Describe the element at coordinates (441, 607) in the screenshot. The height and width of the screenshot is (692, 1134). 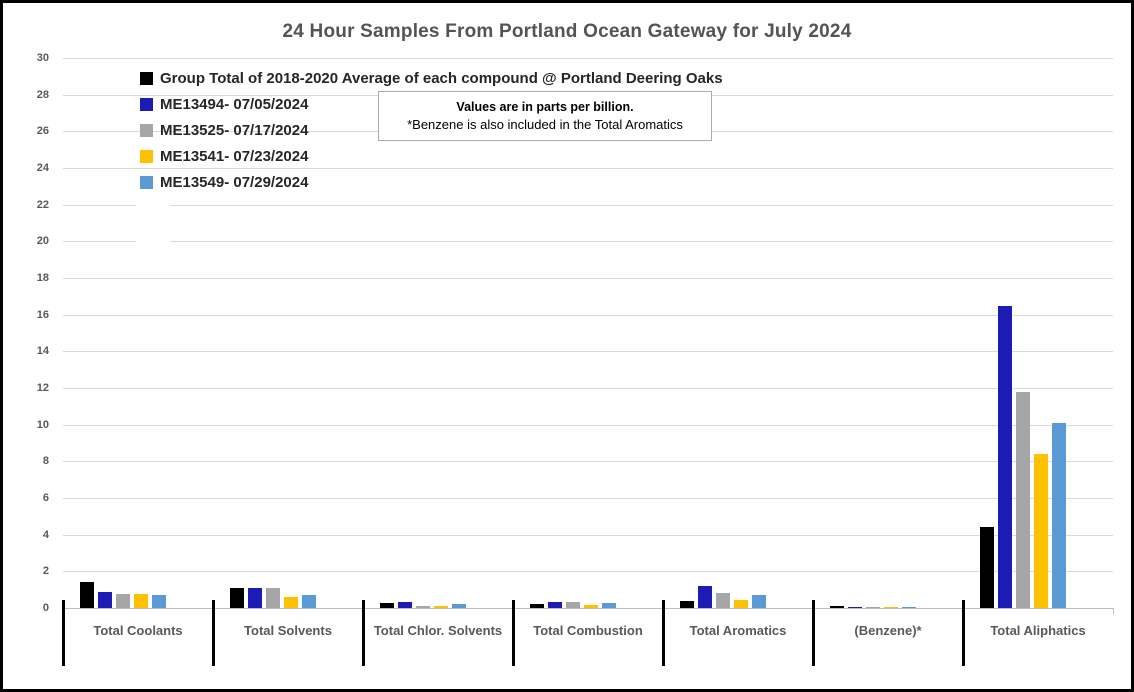
I see `bar-total-chlor-solvents-s3` at that location.